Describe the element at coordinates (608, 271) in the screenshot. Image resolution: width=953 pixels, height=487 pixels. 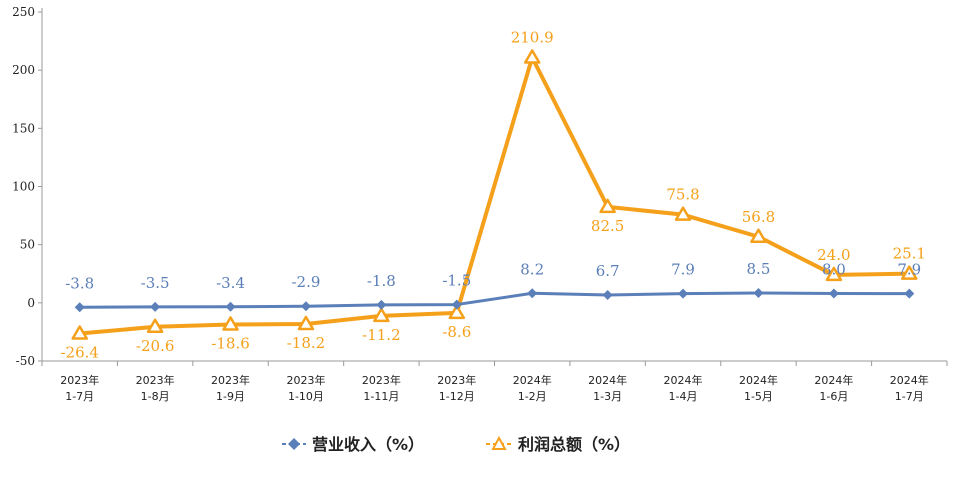
I see `data-label-revenue: 6.7` at that location.